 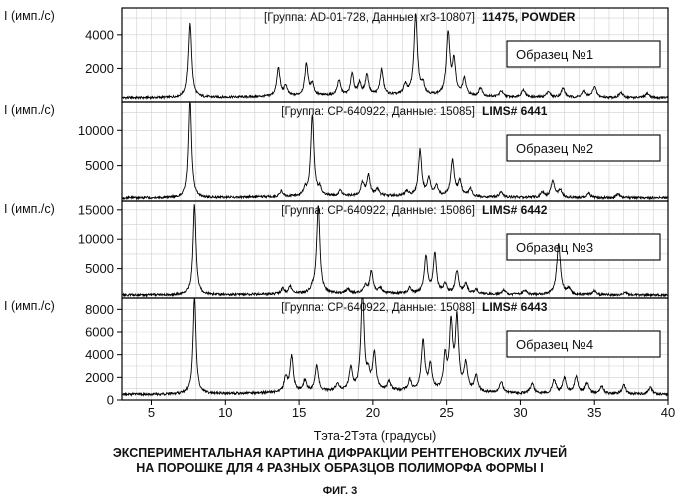 I want to click on x-tick-label: 10, so click(x=225, y=412).